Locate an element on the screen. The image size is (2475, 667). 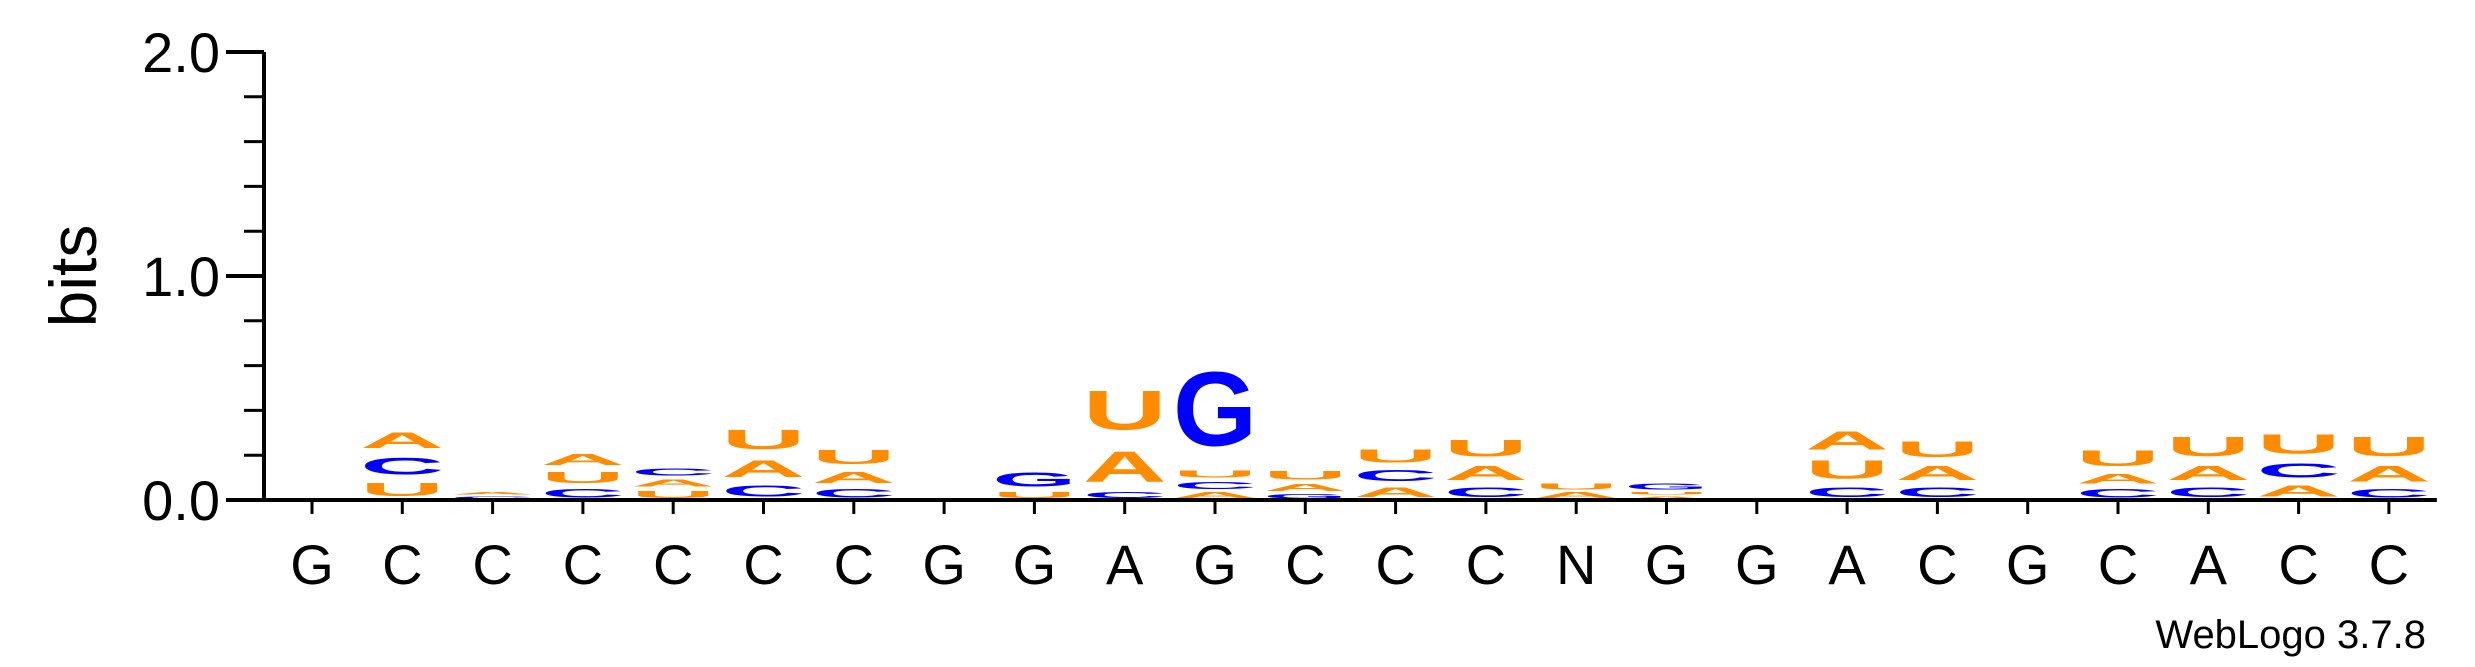
y-axis-title: bits is located at coordinates (73, 276).